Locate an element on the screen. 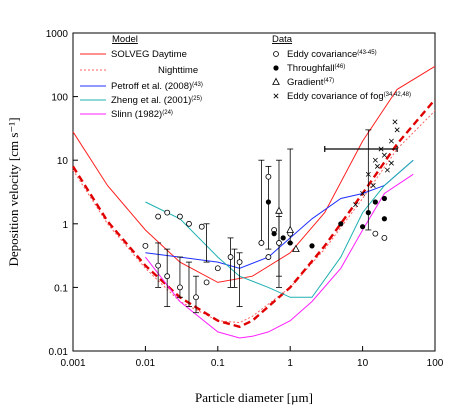 The width and height of the screenshot is (460, 414). y-tick-label: 1 is located at coordinates (65, 225).